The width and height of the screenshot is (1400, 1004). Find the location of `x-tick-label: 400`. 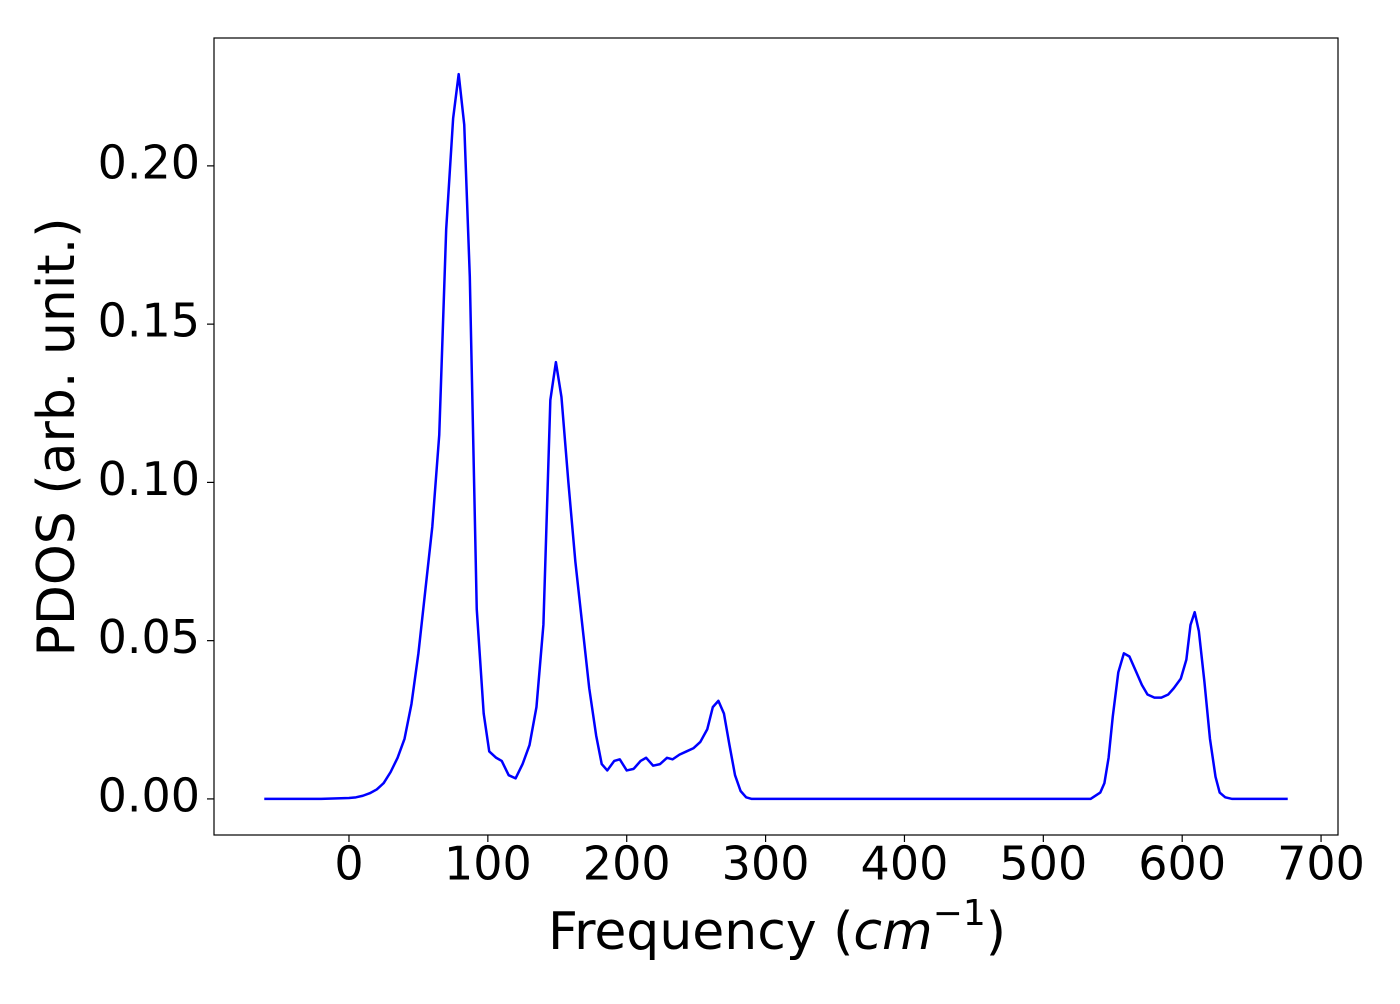

x-tick-label: 400 is located at coordinates (905, 864).